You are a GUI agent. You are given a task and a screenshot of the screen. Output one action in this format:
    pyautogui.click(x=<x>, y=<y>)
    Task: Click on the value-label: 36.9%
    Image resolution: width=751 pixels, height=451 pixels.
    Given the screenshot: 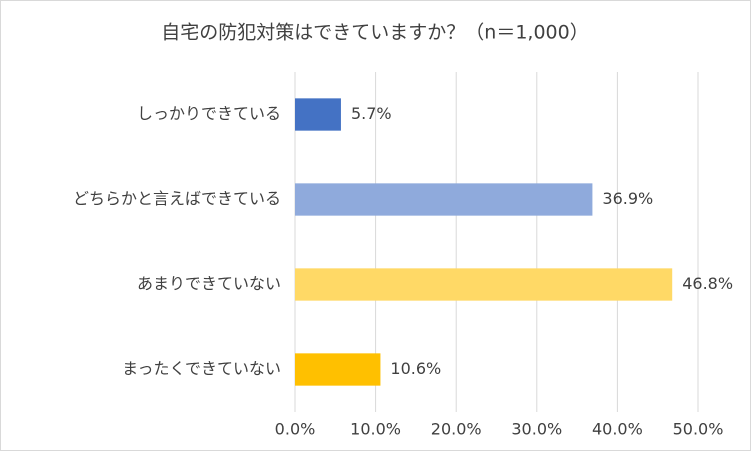 What is the action you would take?
    pyautogui.click(x=627, y=198)
    